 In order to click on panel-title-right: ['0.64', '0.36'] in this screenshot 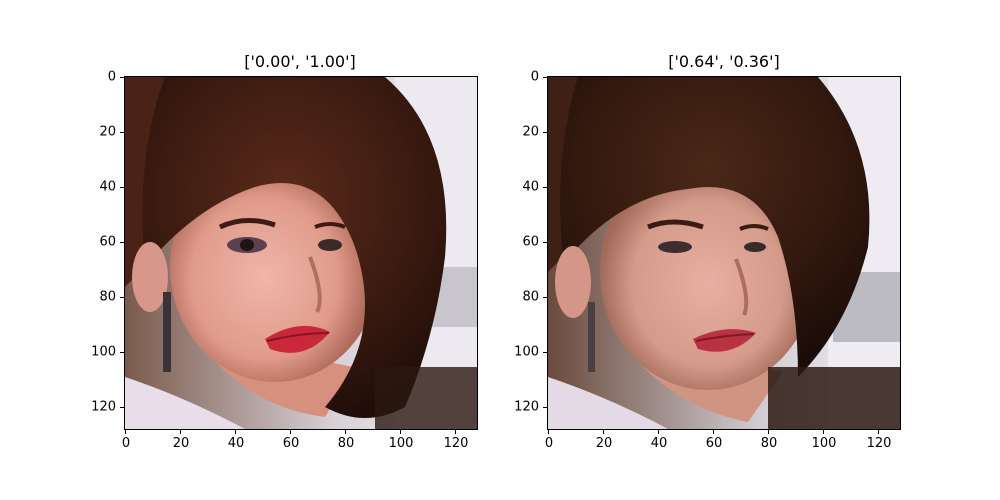, I will do `click(724, 61)`.